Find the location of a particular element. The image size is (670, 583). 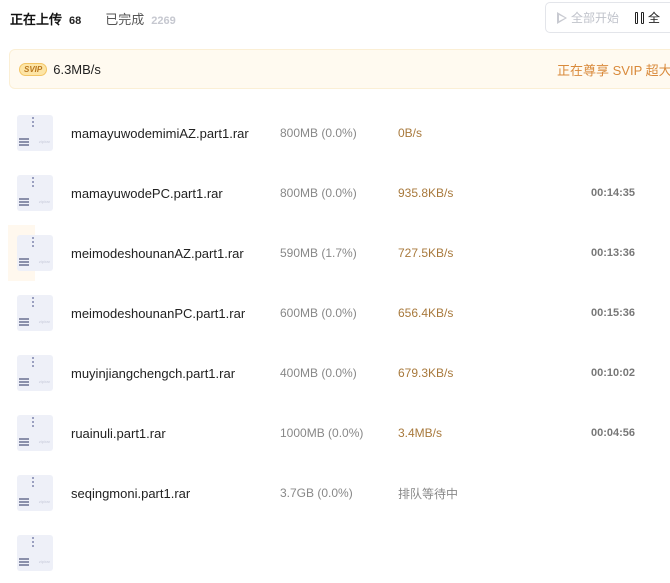

upload-speed: 727.5KB/s is located at coordinates (426, 253).